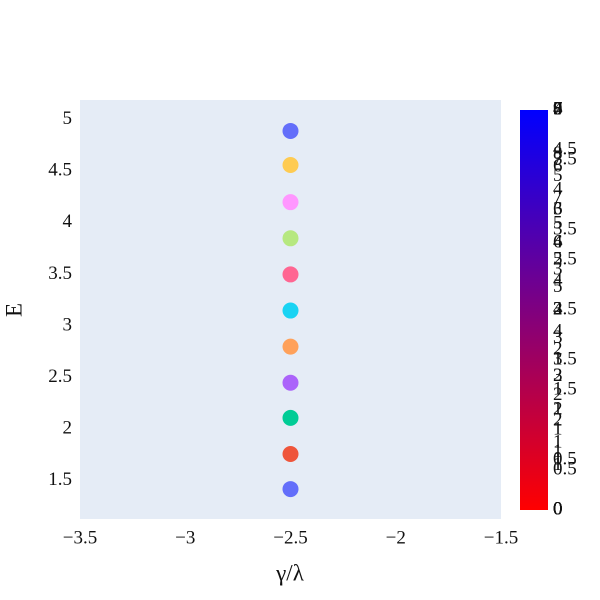 The width and height of the screenshot is (600, 600). Describe the element at coordinates (501, 537) in the screenshot. I see `x-tick-label: −1.5` at that location.